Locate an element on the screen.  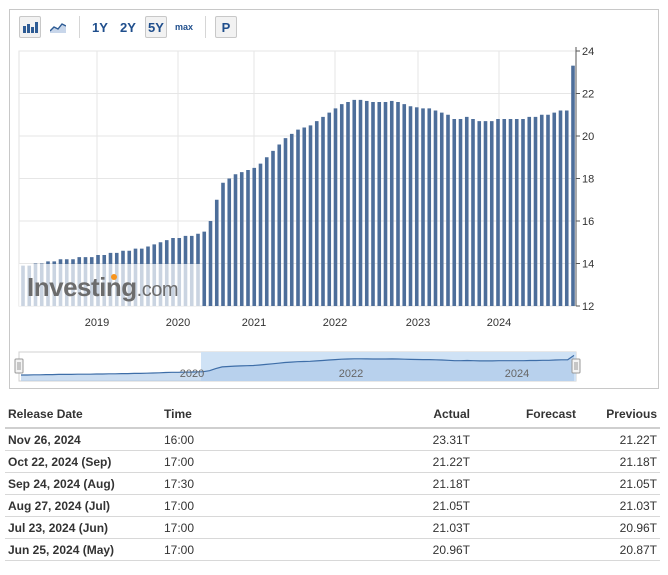
watermark-backdrop is located at coordinates (109, 285).